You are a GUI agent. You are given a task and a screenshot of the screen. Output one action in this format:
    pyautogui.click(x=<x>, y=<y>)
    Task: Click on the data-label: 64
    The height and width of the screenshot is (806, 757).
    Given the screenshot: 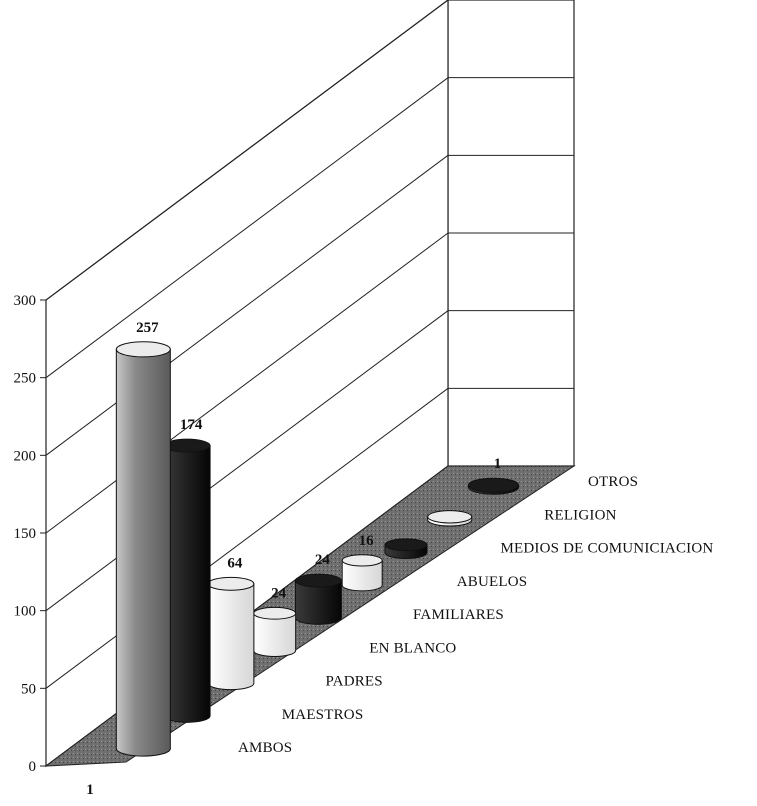 What is the action you would take?
    pyautogui.click(x=235, y=563)
    